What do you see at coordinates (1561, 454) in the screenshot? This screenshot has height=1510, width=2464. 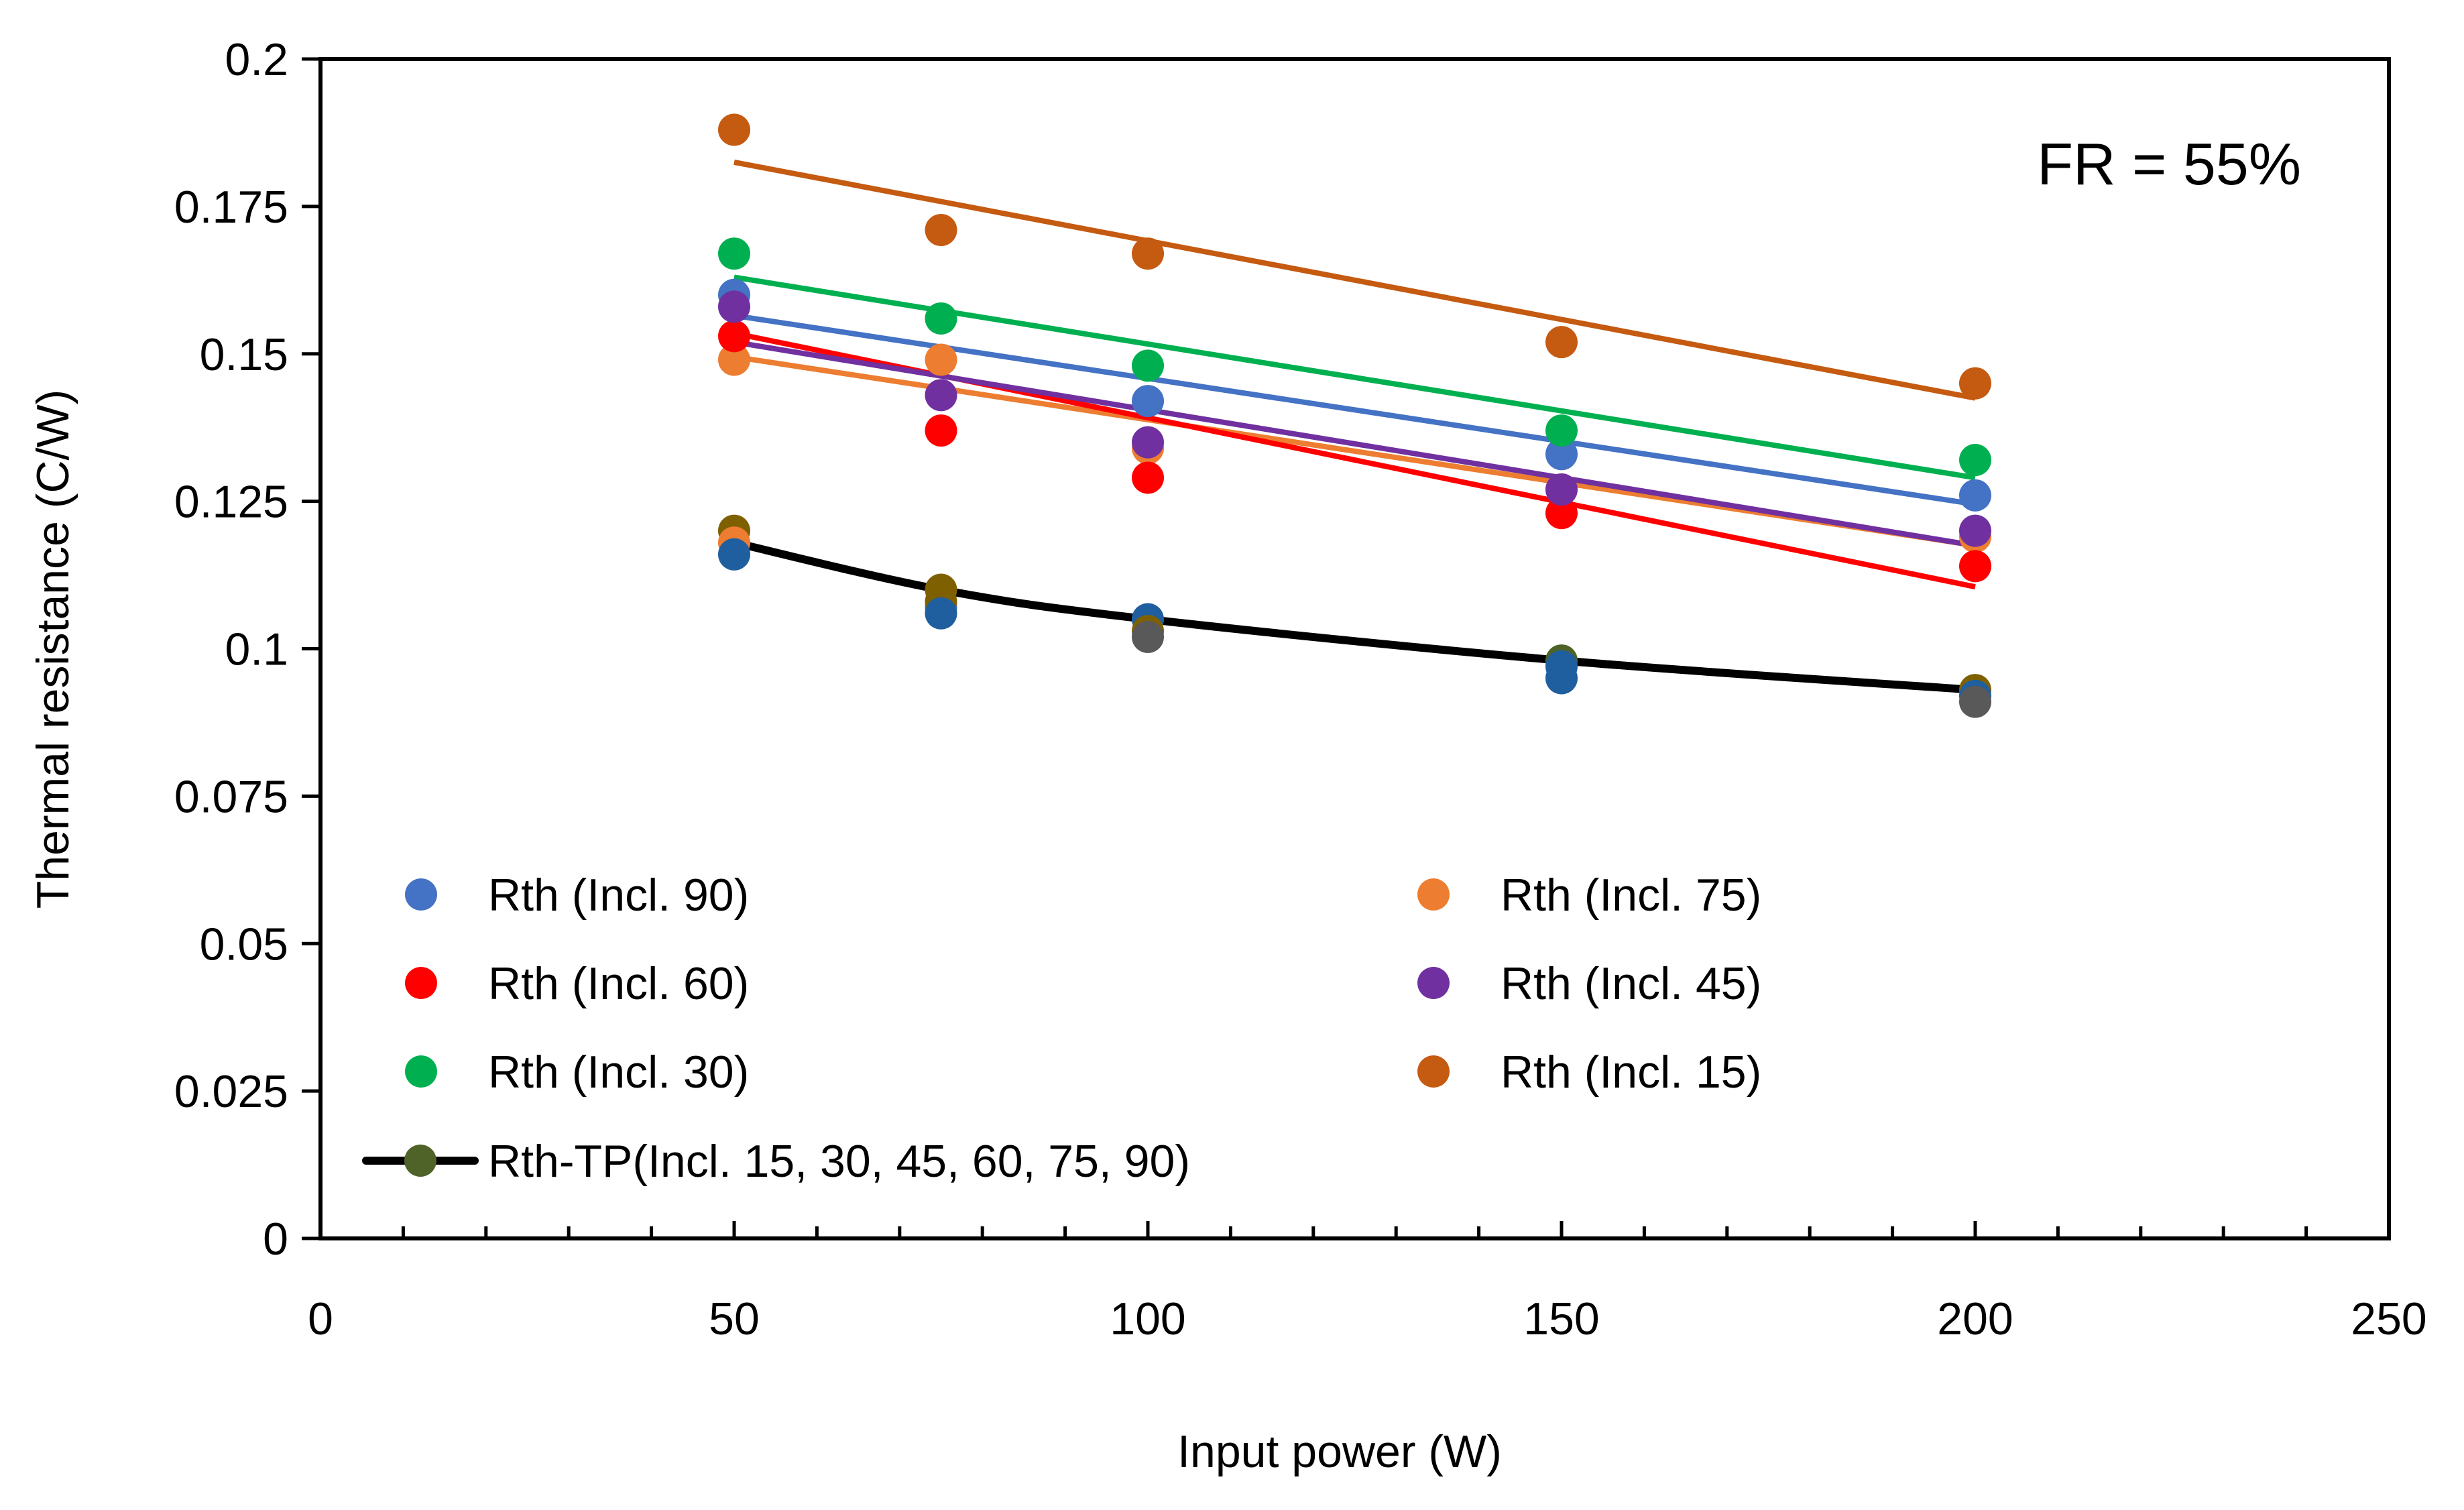 I see `point-series-0-x150` at bounding box center [1561, 454].